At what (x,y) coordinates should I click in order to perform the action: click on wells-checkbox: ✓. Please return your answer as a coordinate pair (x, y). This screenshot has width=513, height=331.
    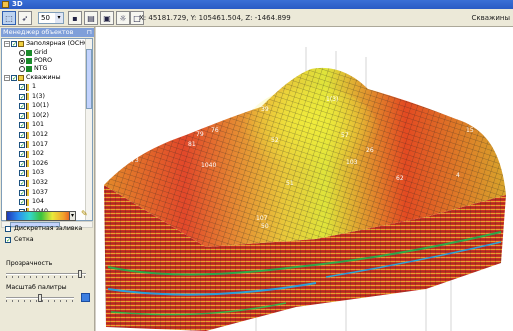
    Looking at the image, I should click on (14, 78).